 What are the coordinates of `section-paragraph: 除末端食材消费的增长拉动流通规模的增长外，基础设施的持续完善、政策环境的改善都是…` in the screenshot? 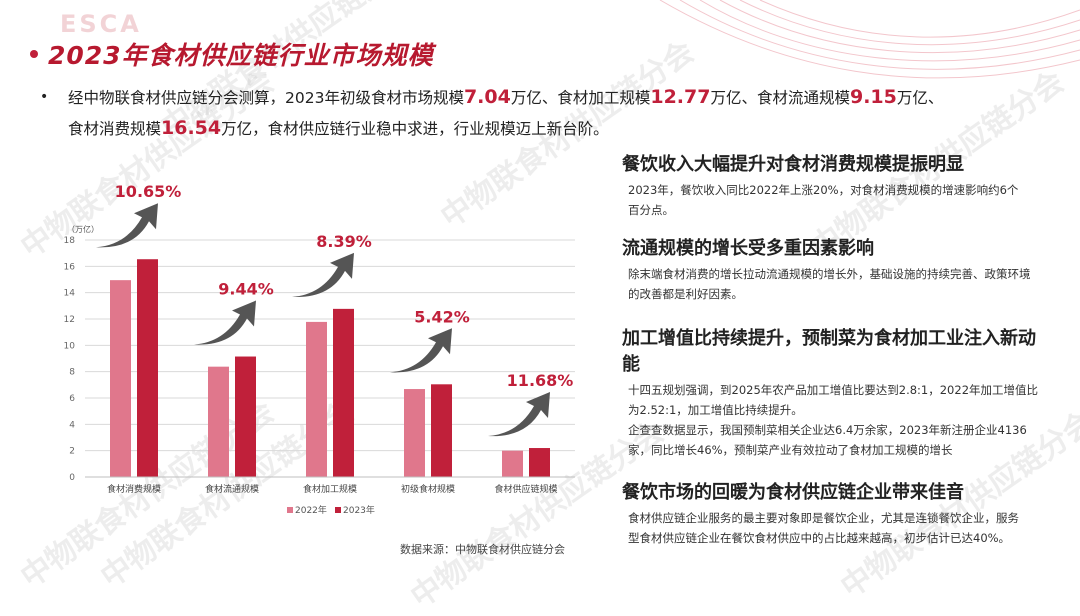 It's located at (829, 284).